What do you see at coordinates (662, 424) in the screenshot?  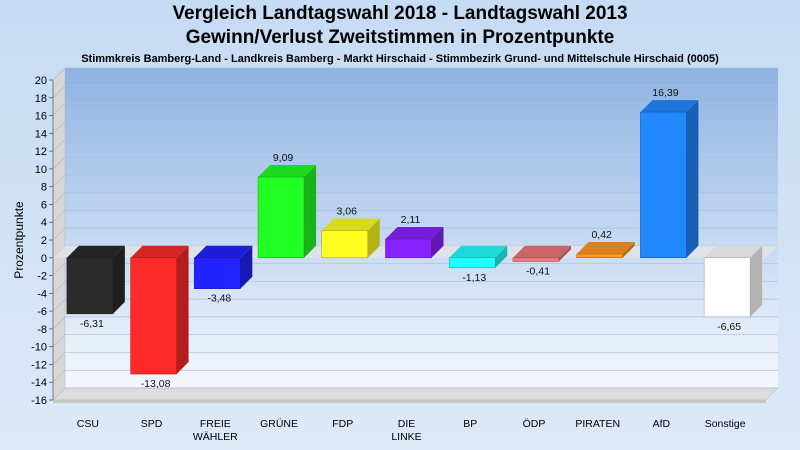 I see `x-tick-label: AfD` at bounding box center [662, 424].